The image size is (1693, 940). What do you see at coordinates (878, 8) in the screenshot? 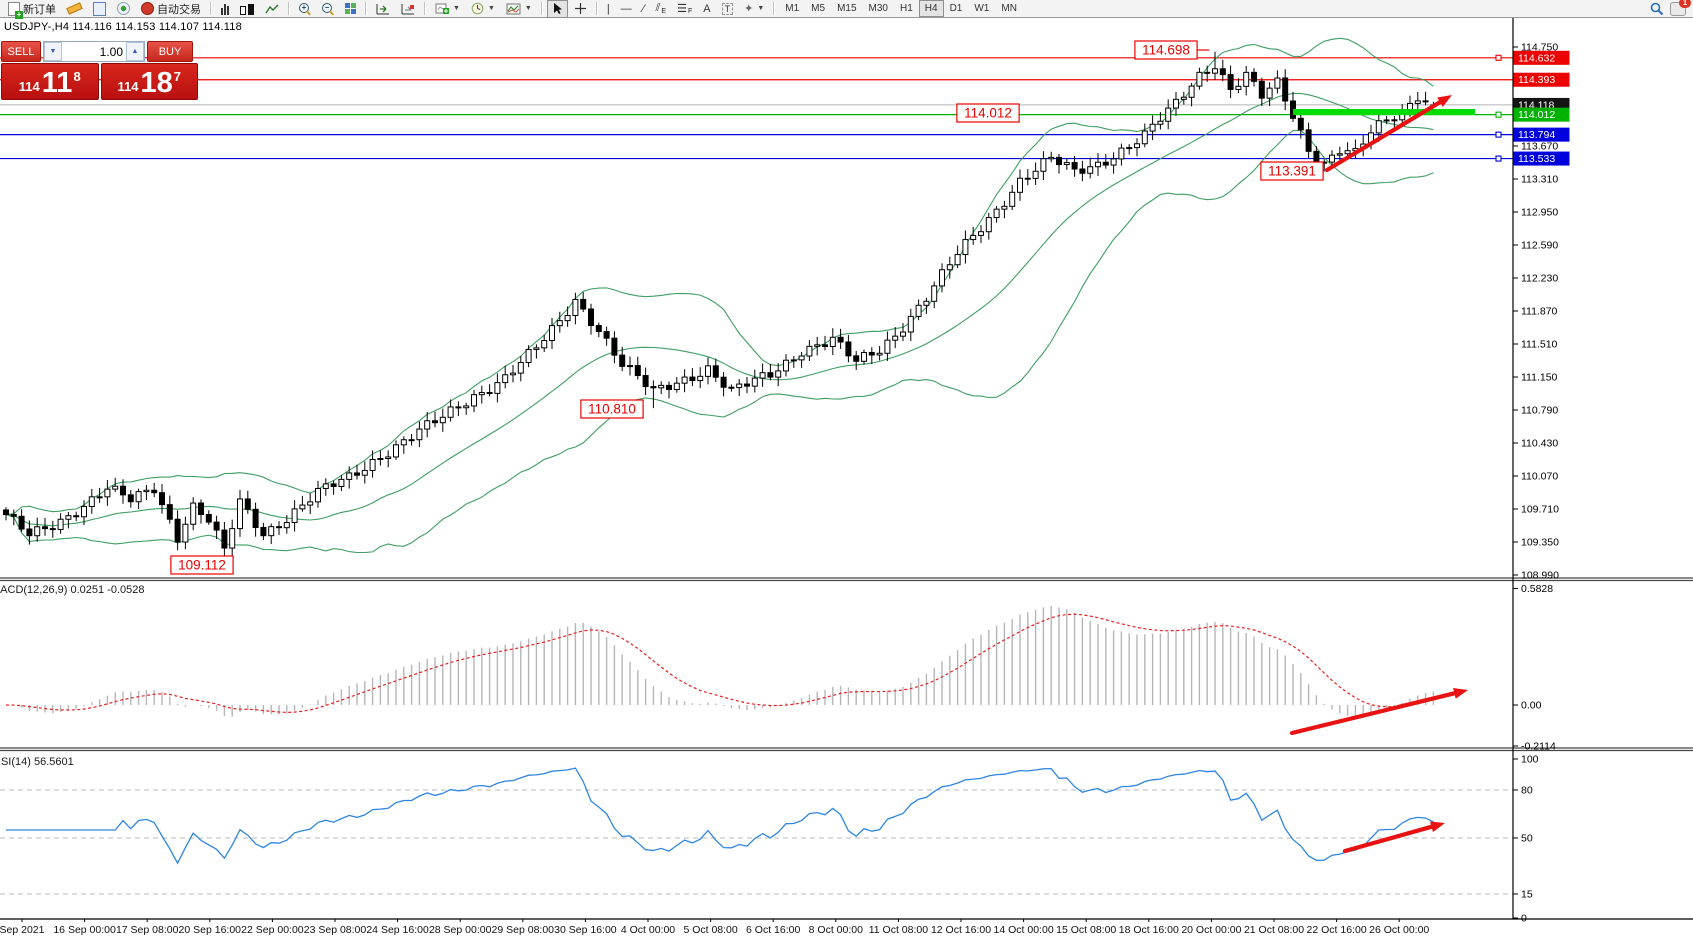
I see `timeframe-m30: M30` at bounding box center [878, 8].